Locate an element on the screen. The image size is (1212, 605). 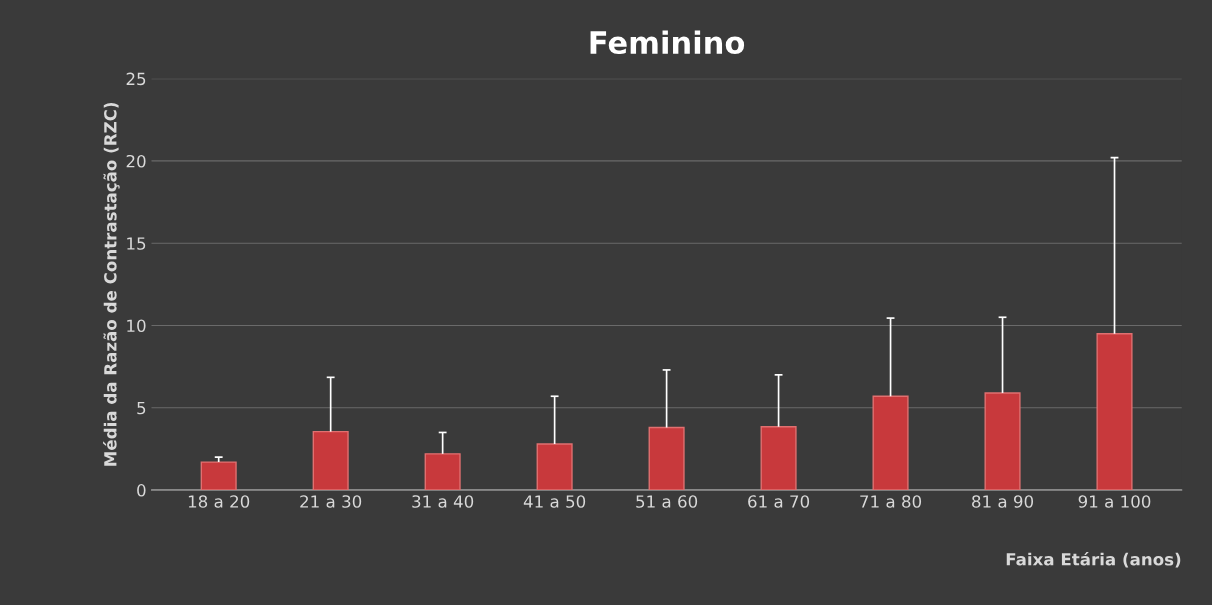
x-tick-label: 51 a 60 is located at coordinates (667, 501).